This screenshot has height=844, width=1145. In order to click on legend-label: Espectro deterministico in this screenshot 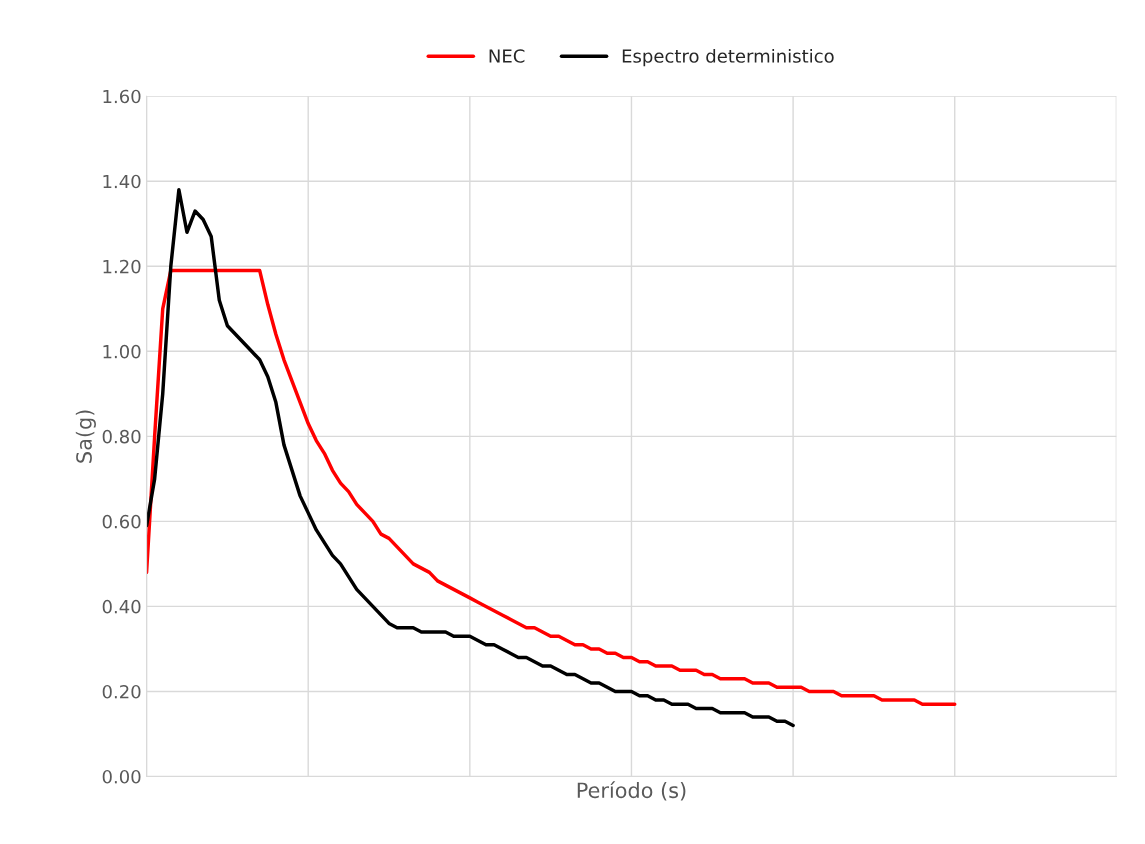, I will do `click(728, 57)`.